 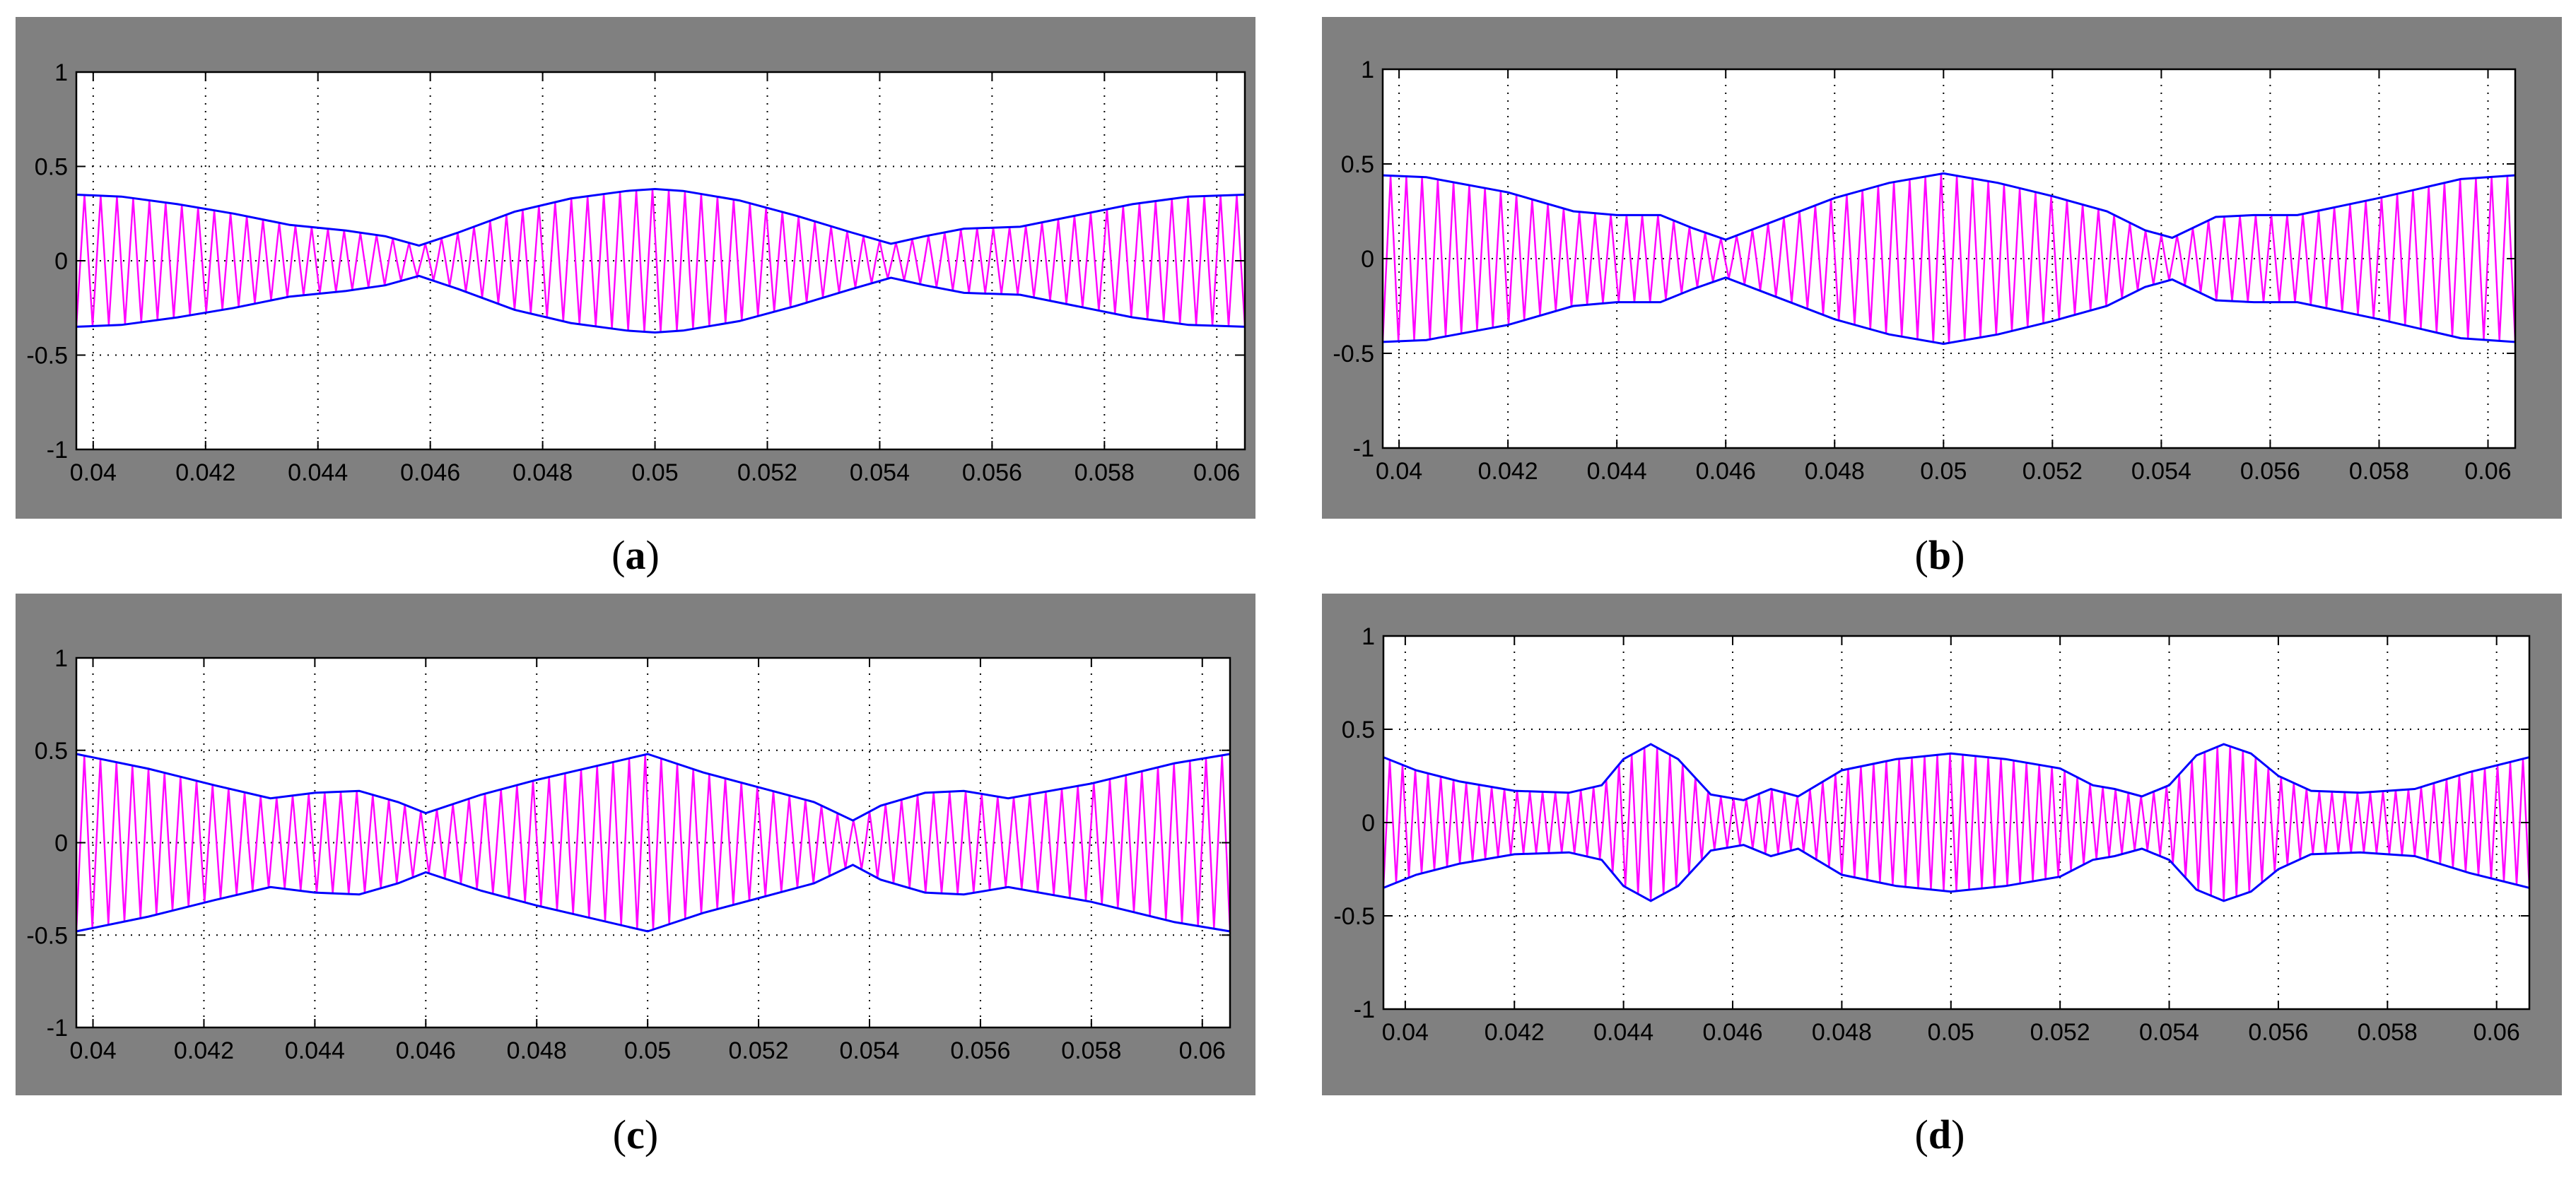 I want to click on caption-d-letter: d, so click(x=1940, y=1135).